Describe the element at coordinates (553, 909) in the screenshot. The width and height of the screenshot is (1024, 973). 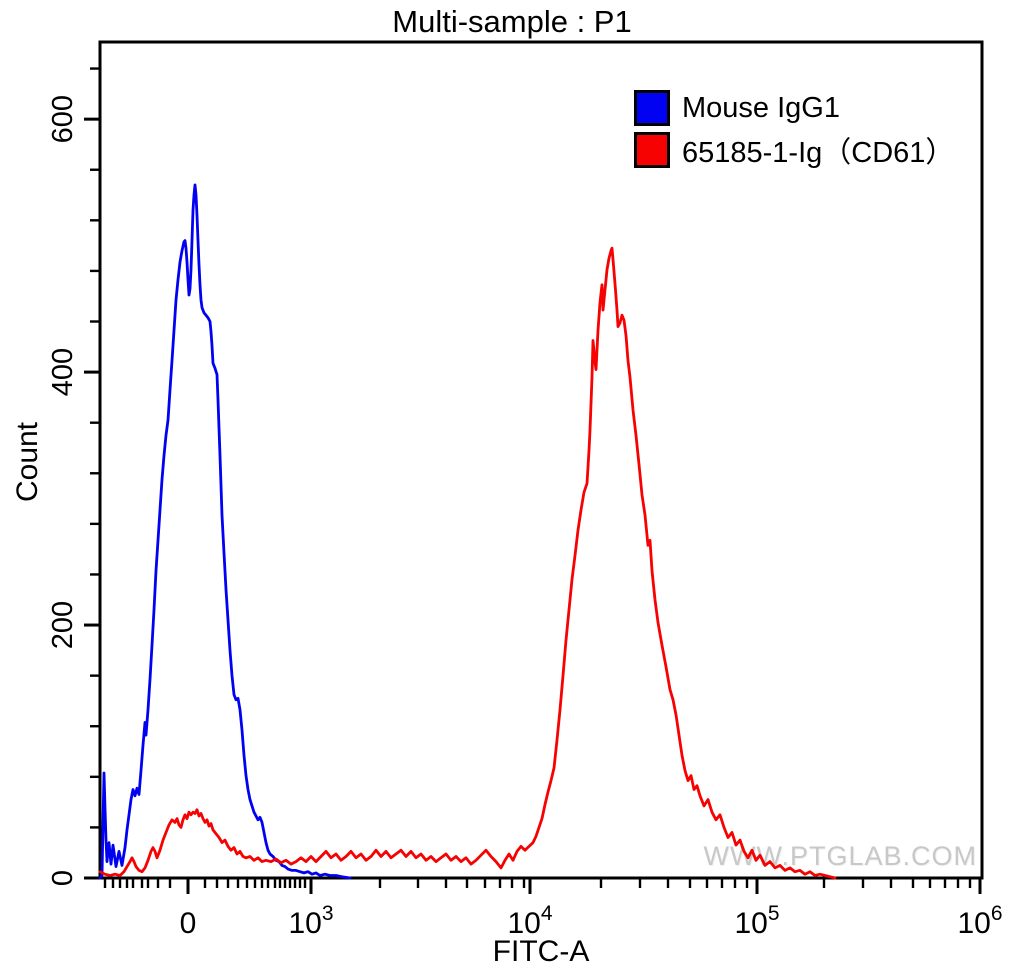
I see `x-axis-ticks: 0 10³ 10⁴ 10⁵ 10⁶` at that location.